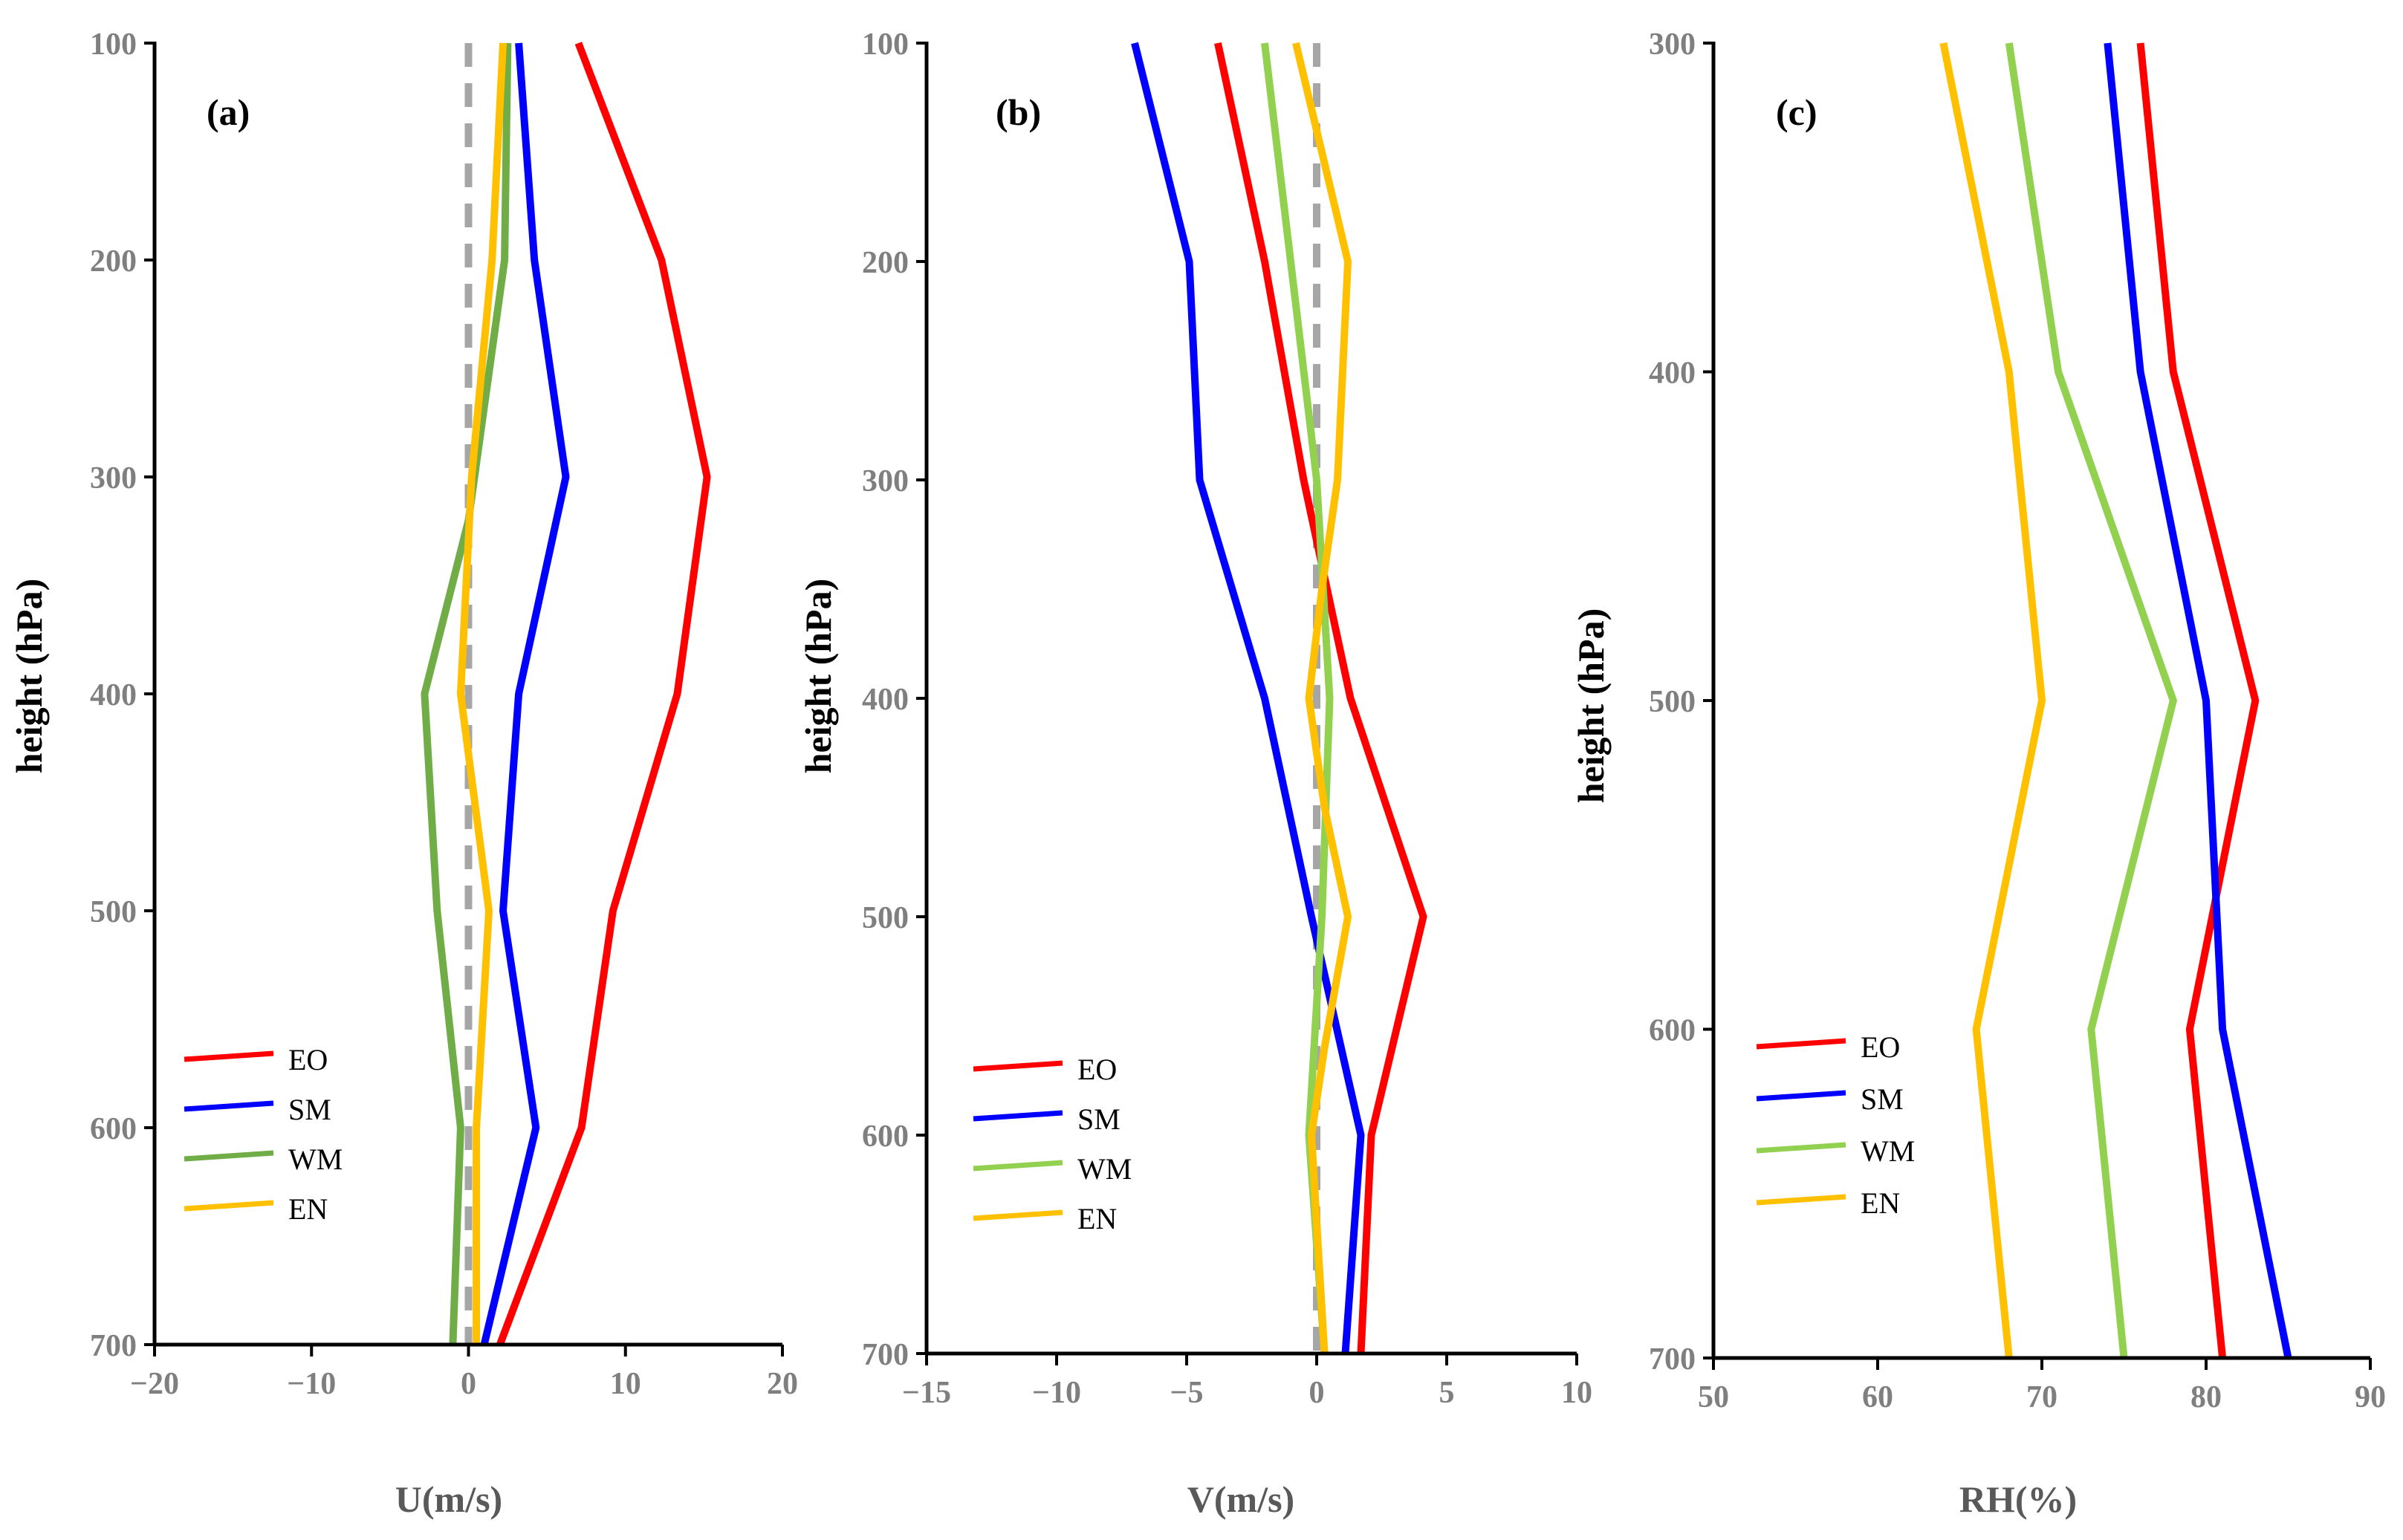 The height and width of the screenshot is (1540, 2403). What do you see at coordinates (2018, 1499) in the screenshot?
I see `x-axis-title: RH(%)` at bounding box center [2018, 1499].